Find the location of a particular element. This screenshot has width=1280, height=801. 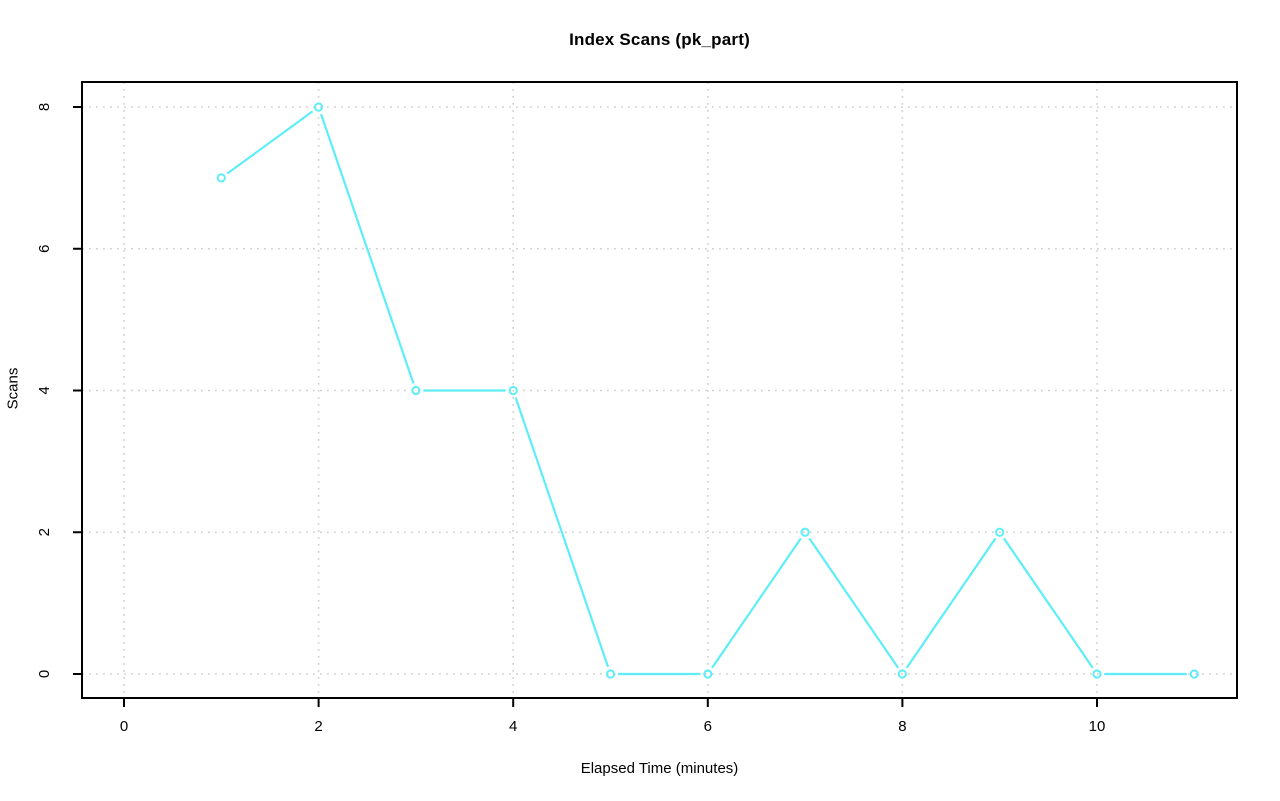

x-tick-label: 10 is located at coordinates (1097, 726).